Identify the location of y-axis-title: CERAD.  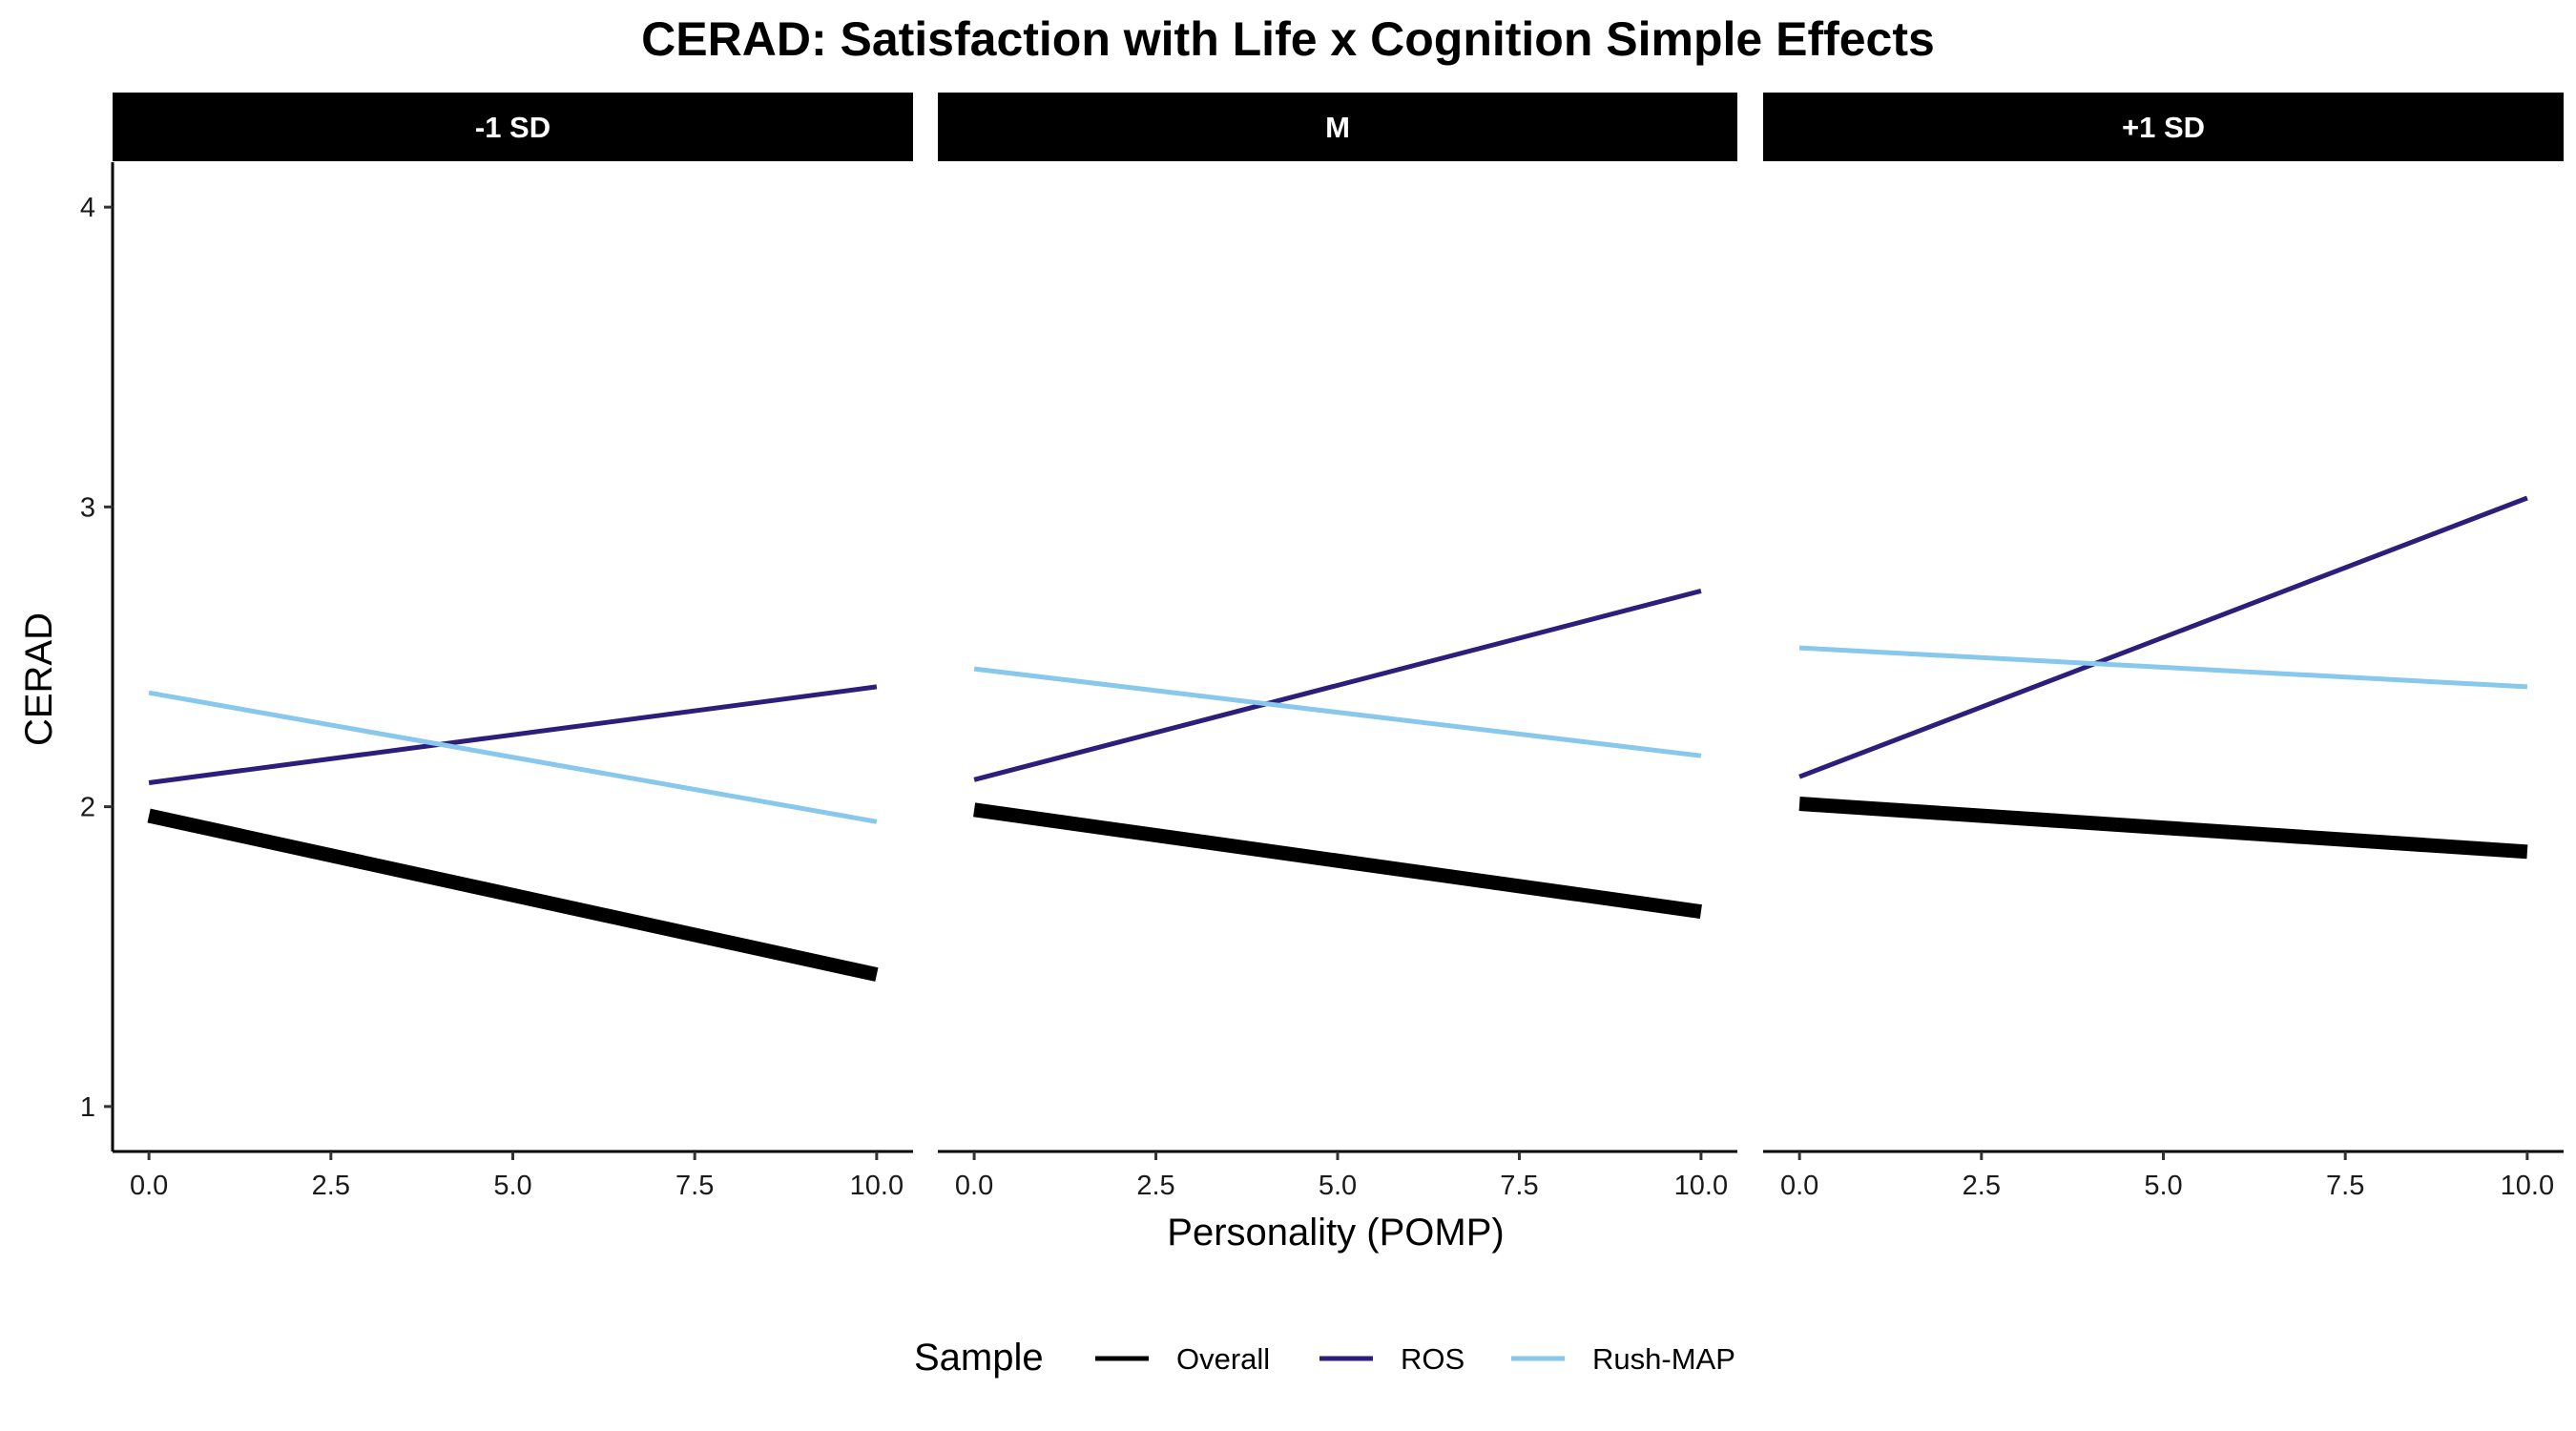
(39, 679).